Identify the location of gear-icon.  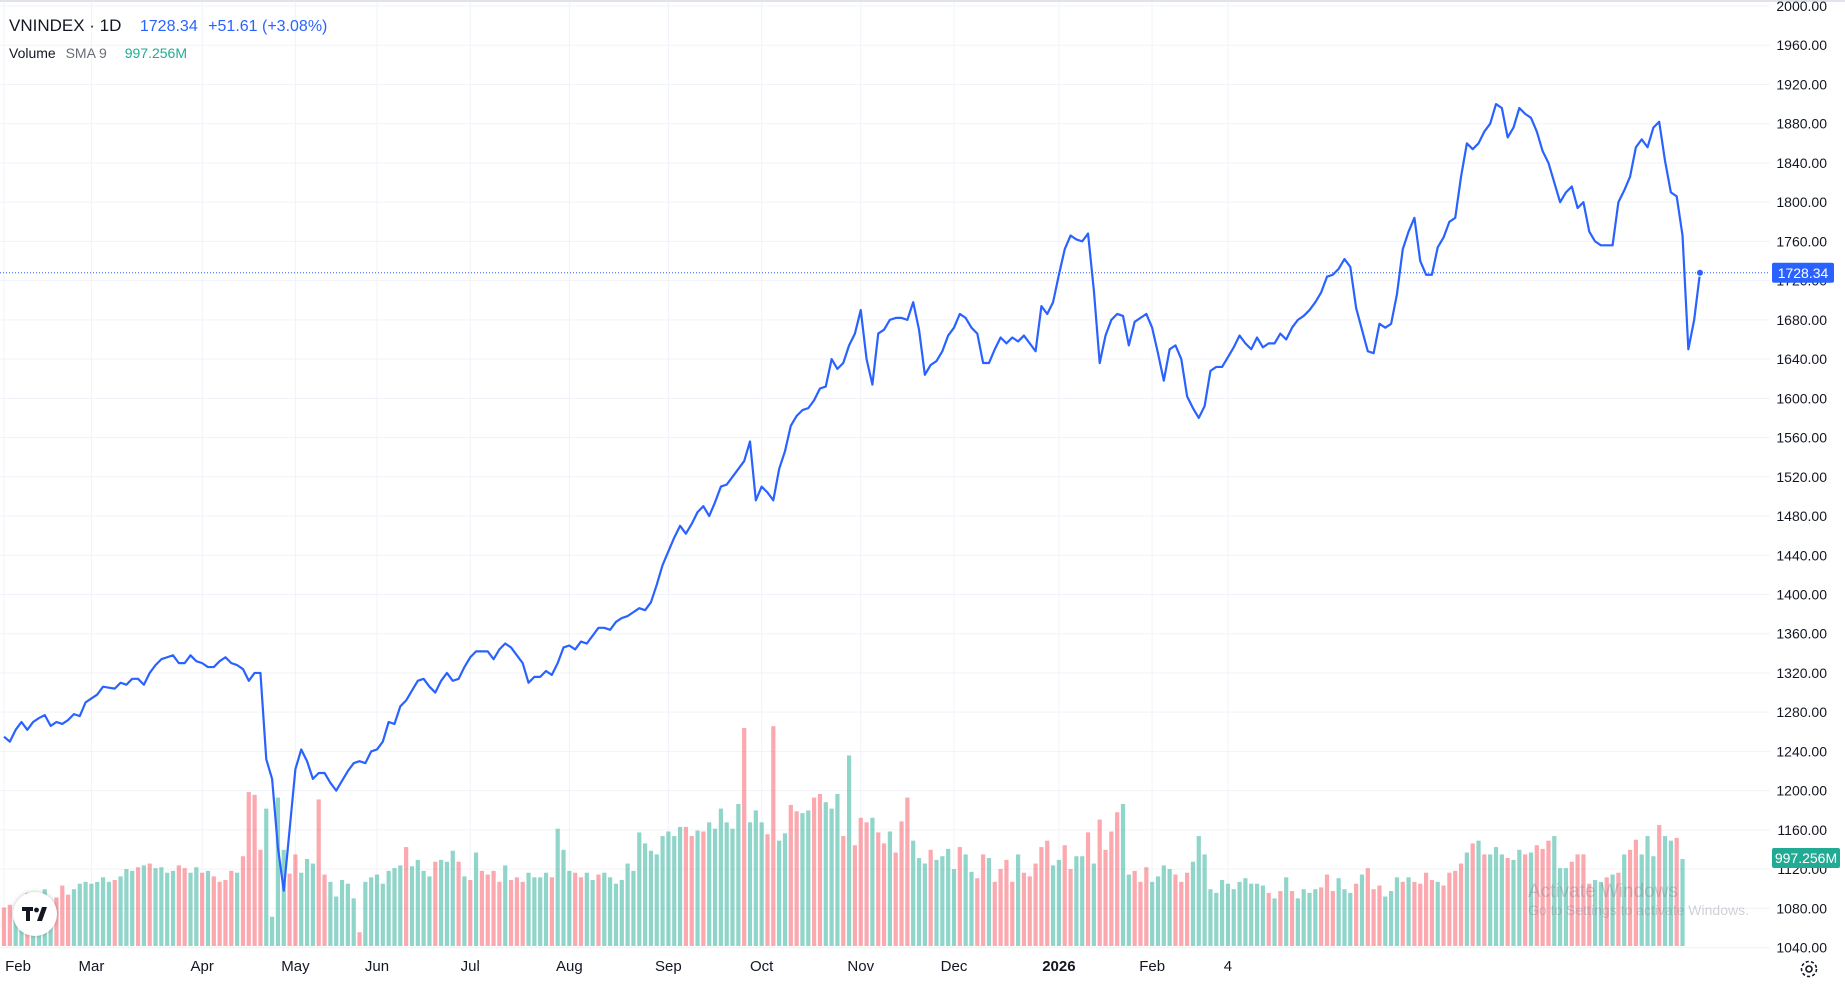
(1809, 969).